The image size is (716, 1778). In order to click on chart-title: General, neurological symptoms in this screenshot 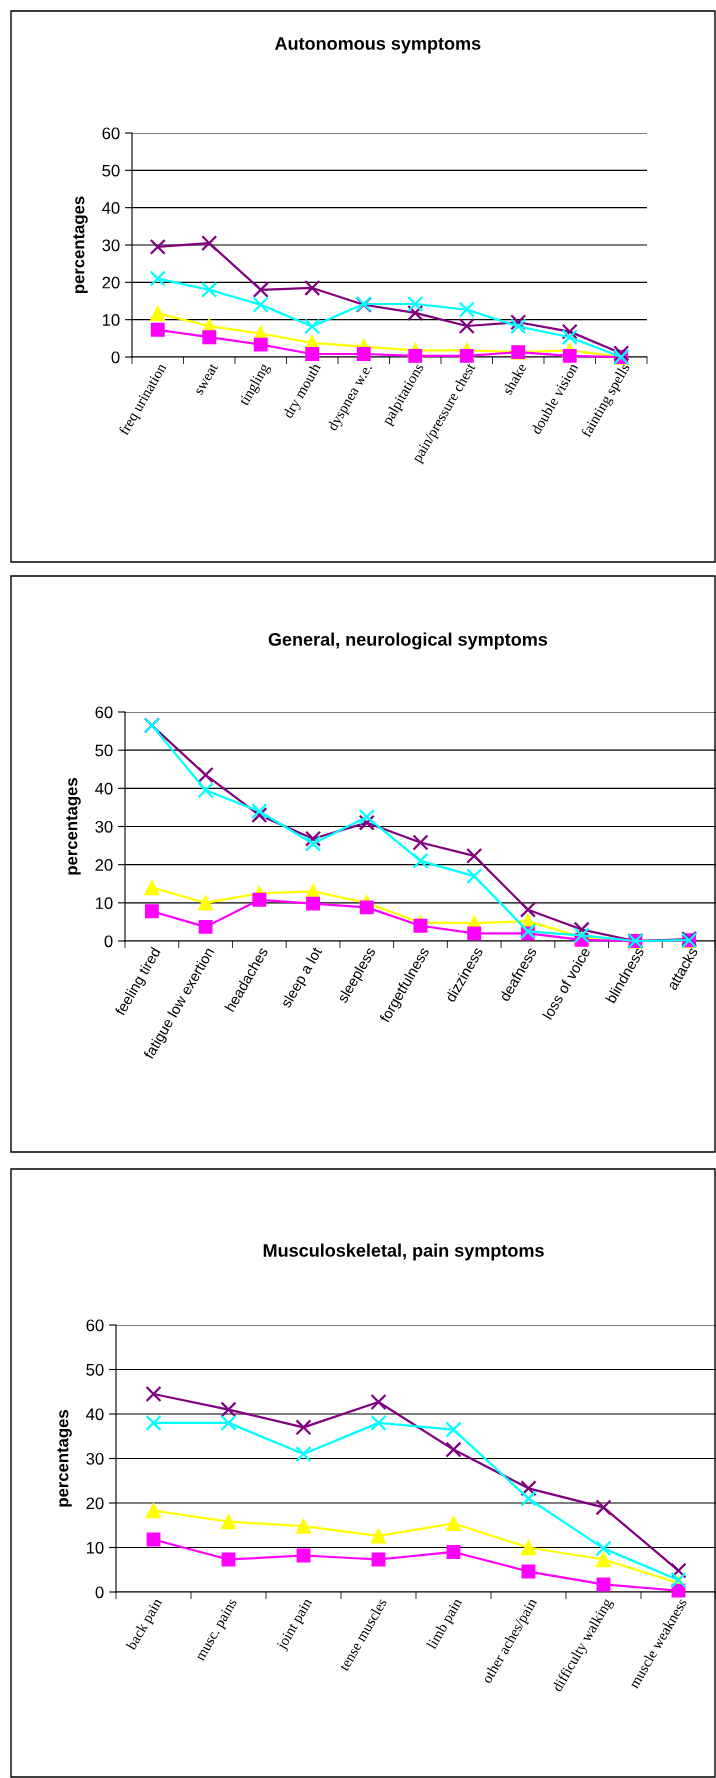, I will do `click(408, 641)`.